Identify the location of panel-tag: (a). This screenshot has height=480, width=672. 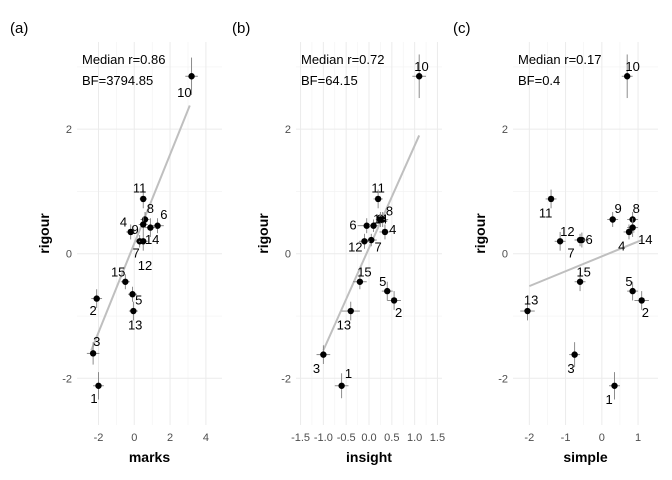
(19, 28).